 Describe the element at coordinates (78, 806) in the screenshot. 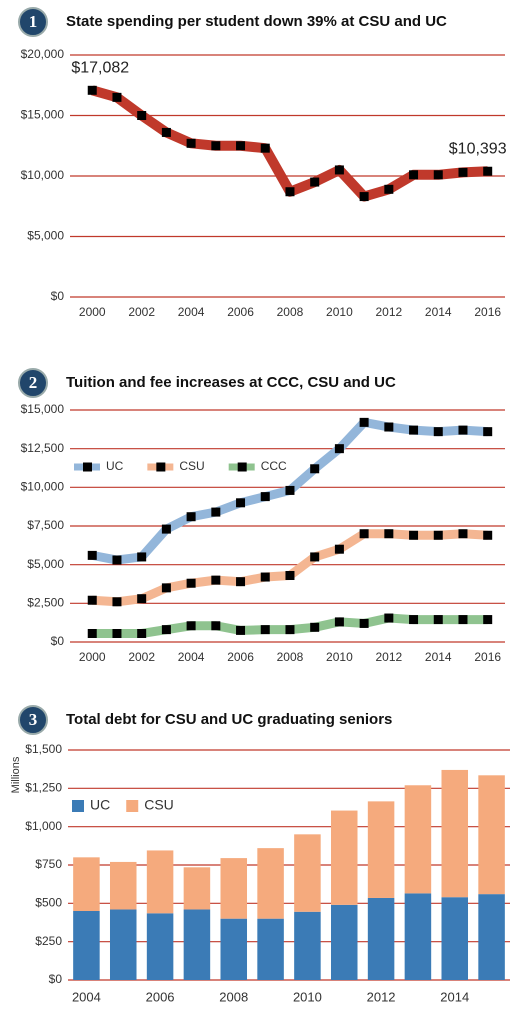

I see `legend-swatch` at that location.